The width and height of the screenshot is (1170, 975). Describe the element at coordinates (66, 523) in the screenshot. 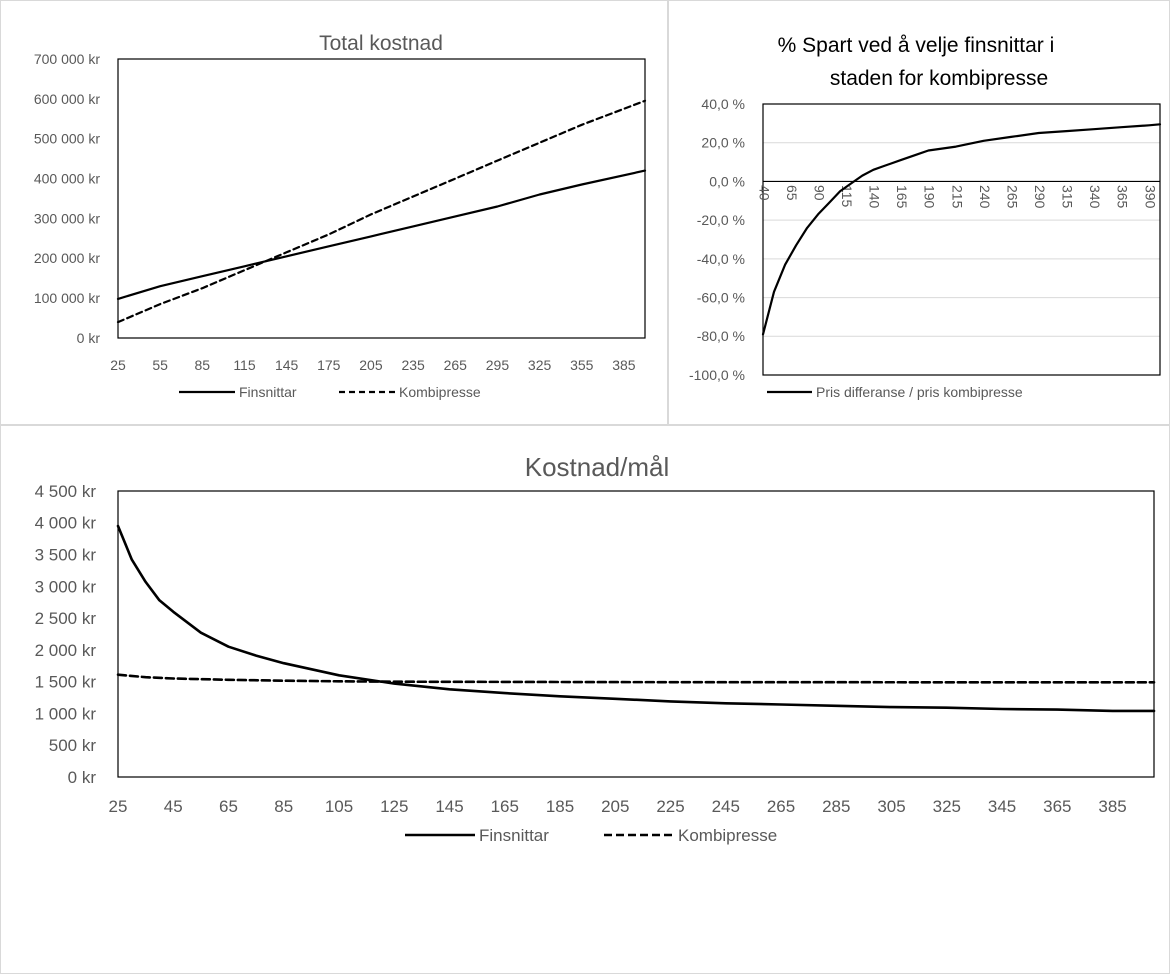

I see `y-tick-label: 4 000 kr` at that location.